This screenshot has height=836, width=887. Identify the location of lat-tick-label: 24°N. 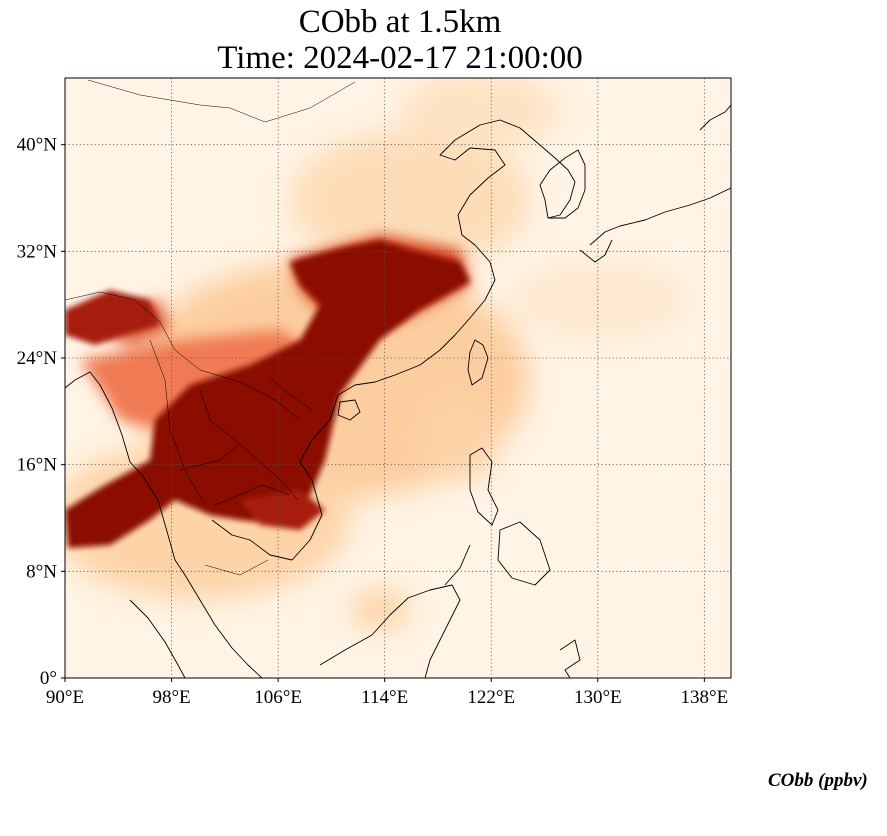
(37, 358).